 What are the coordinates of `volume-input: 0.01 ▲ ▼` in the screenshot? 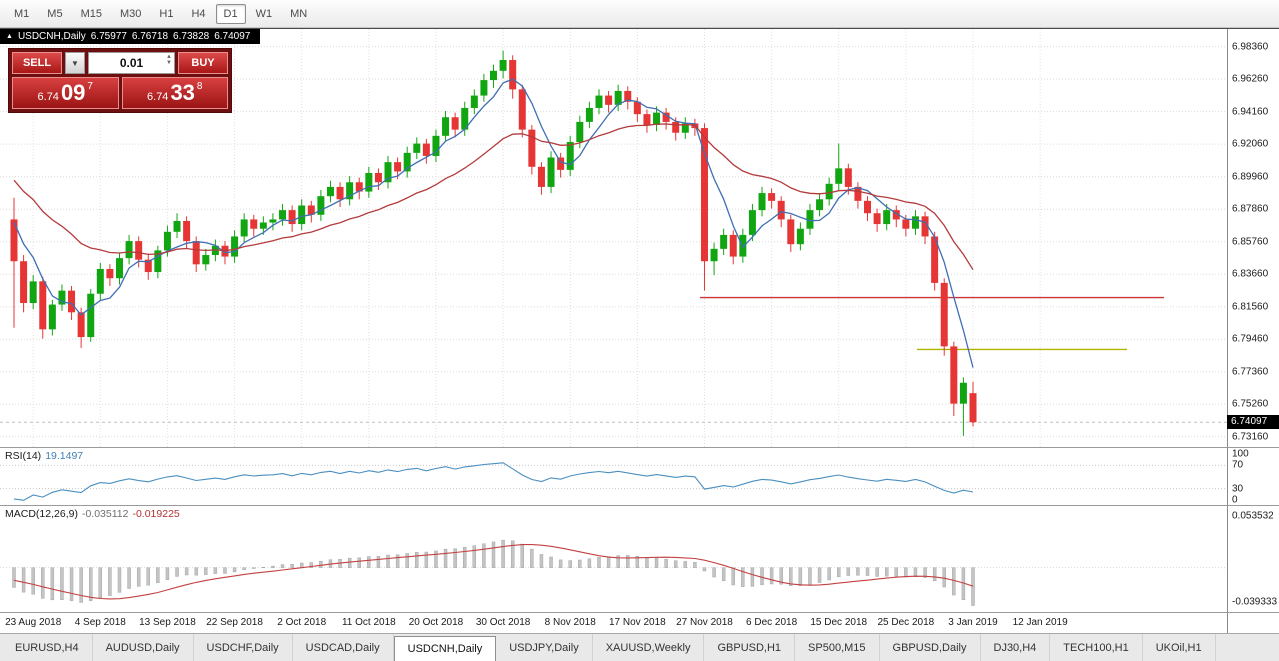 It's located at (131, 63).